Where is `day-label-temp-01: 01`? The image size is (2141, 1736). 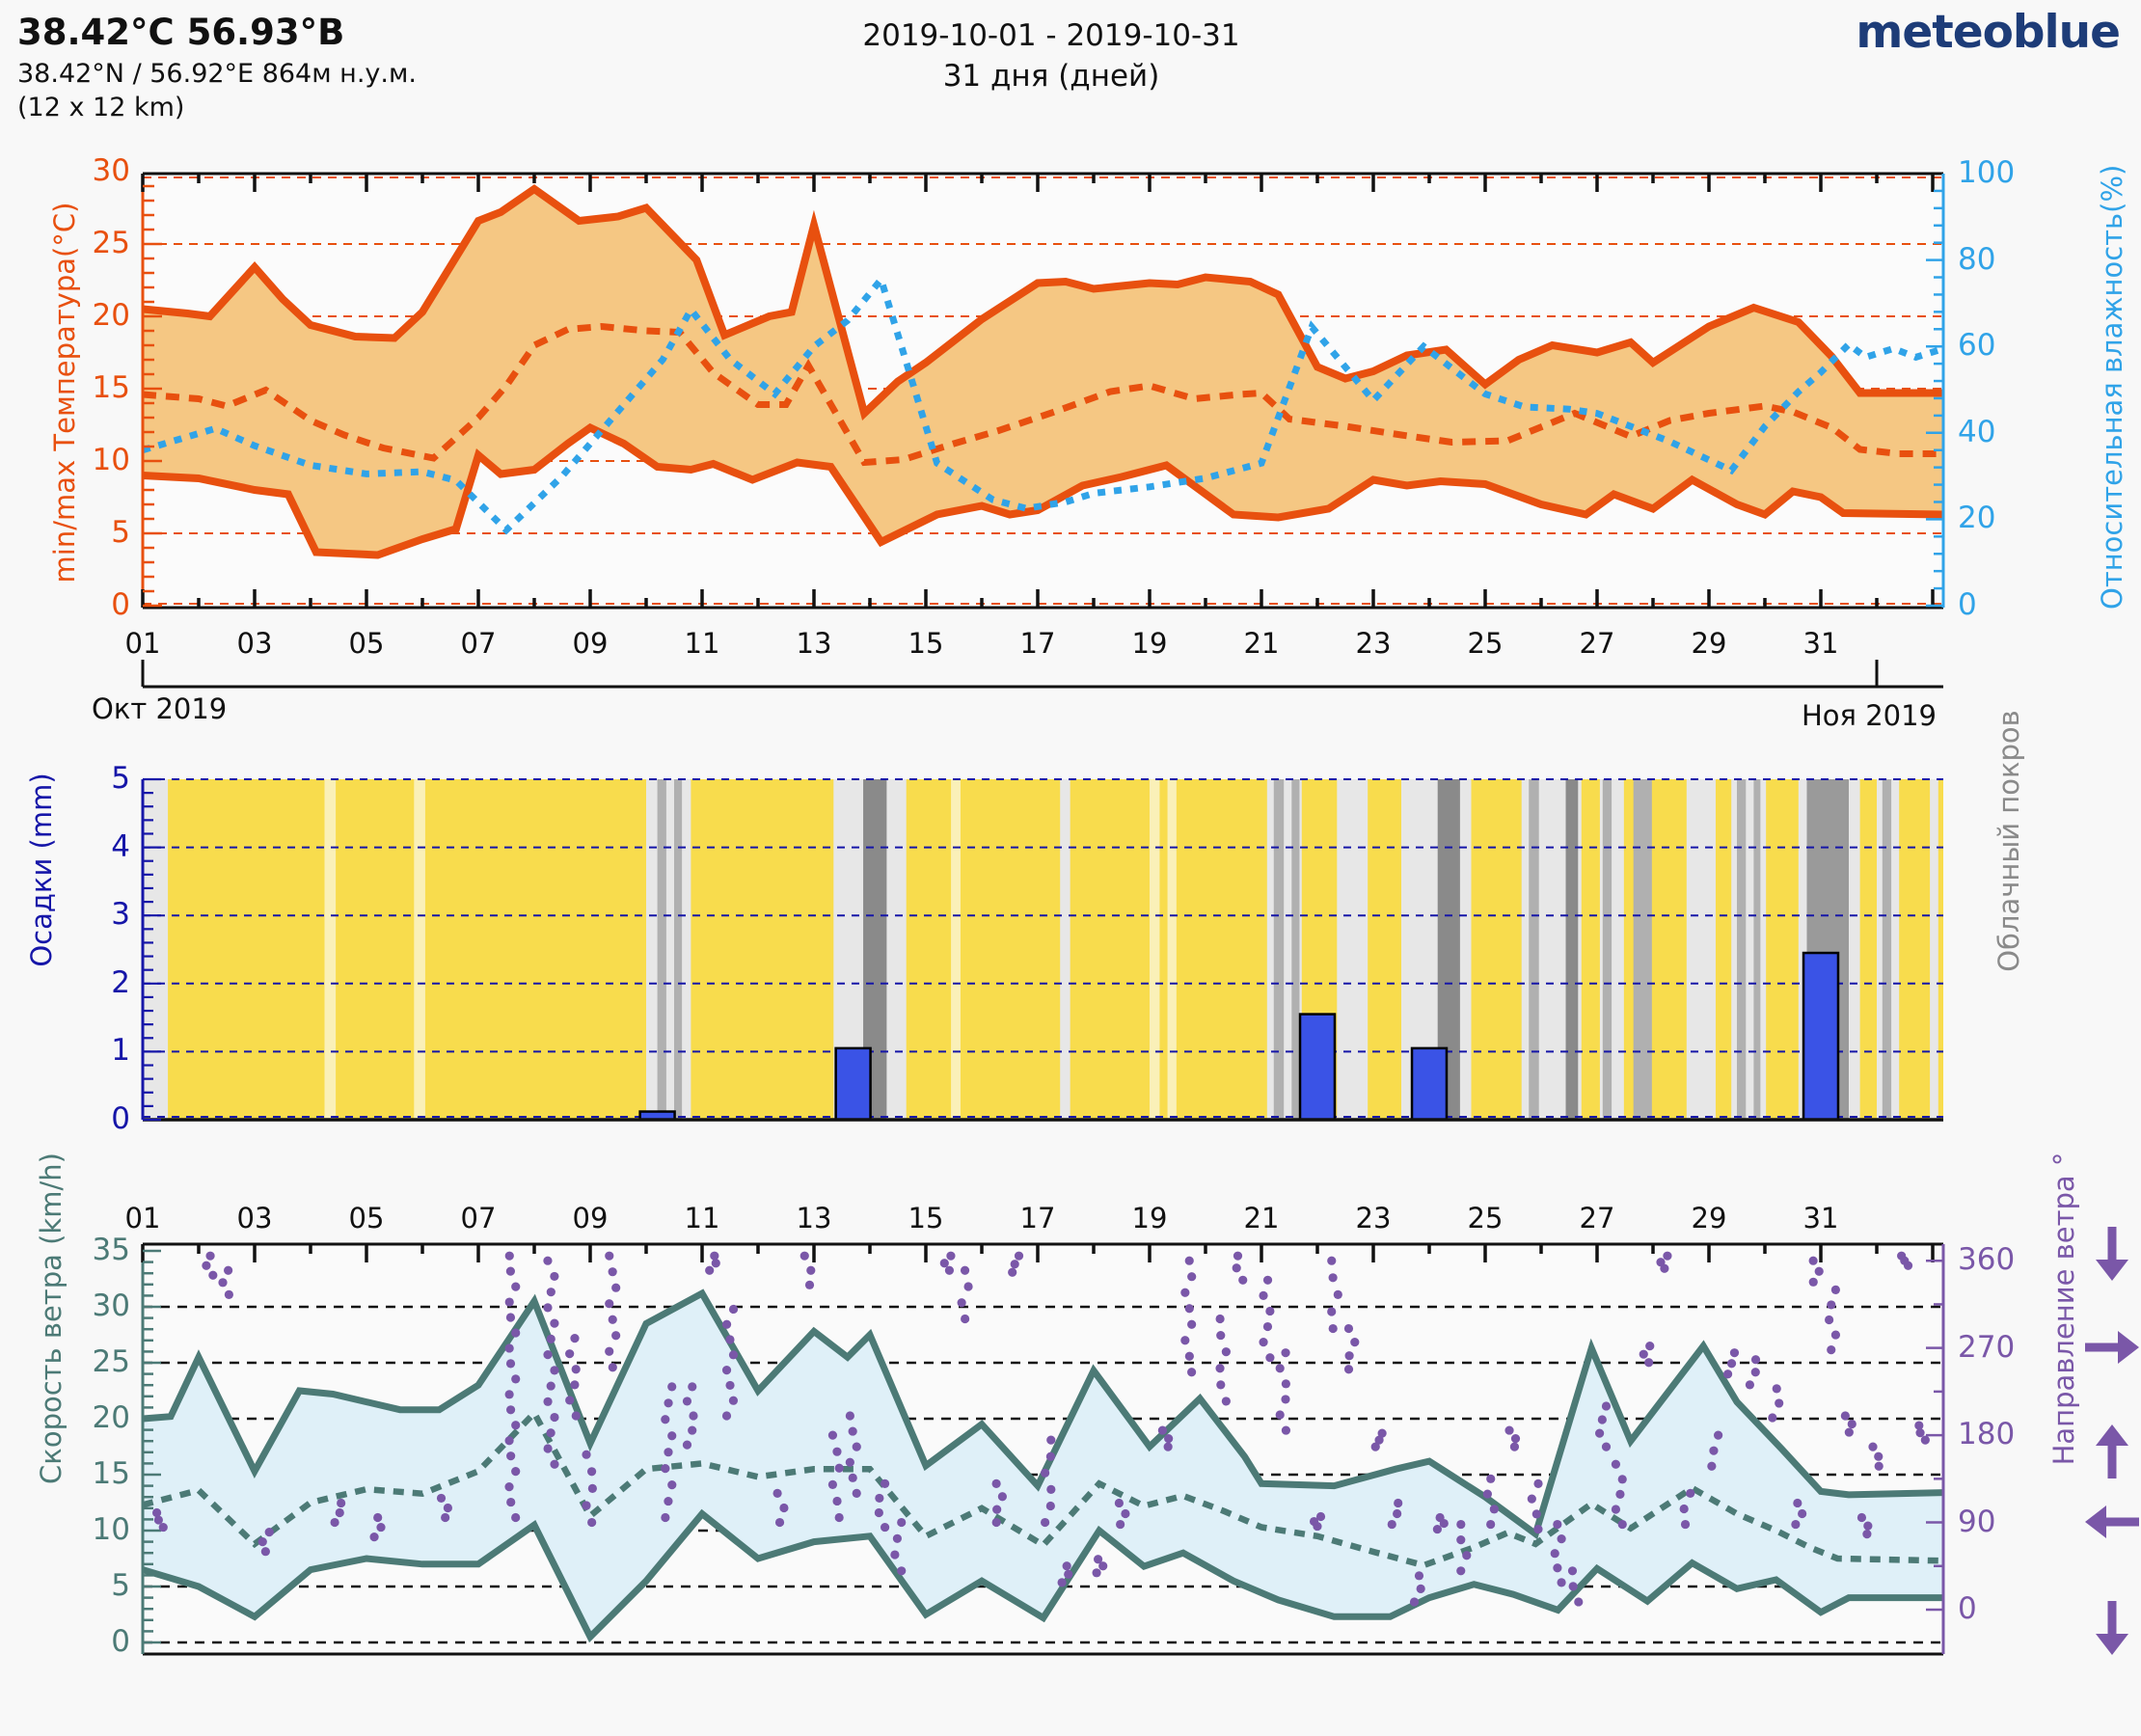 day-label-temp-01: 01 is located at coordinates (142, 643).